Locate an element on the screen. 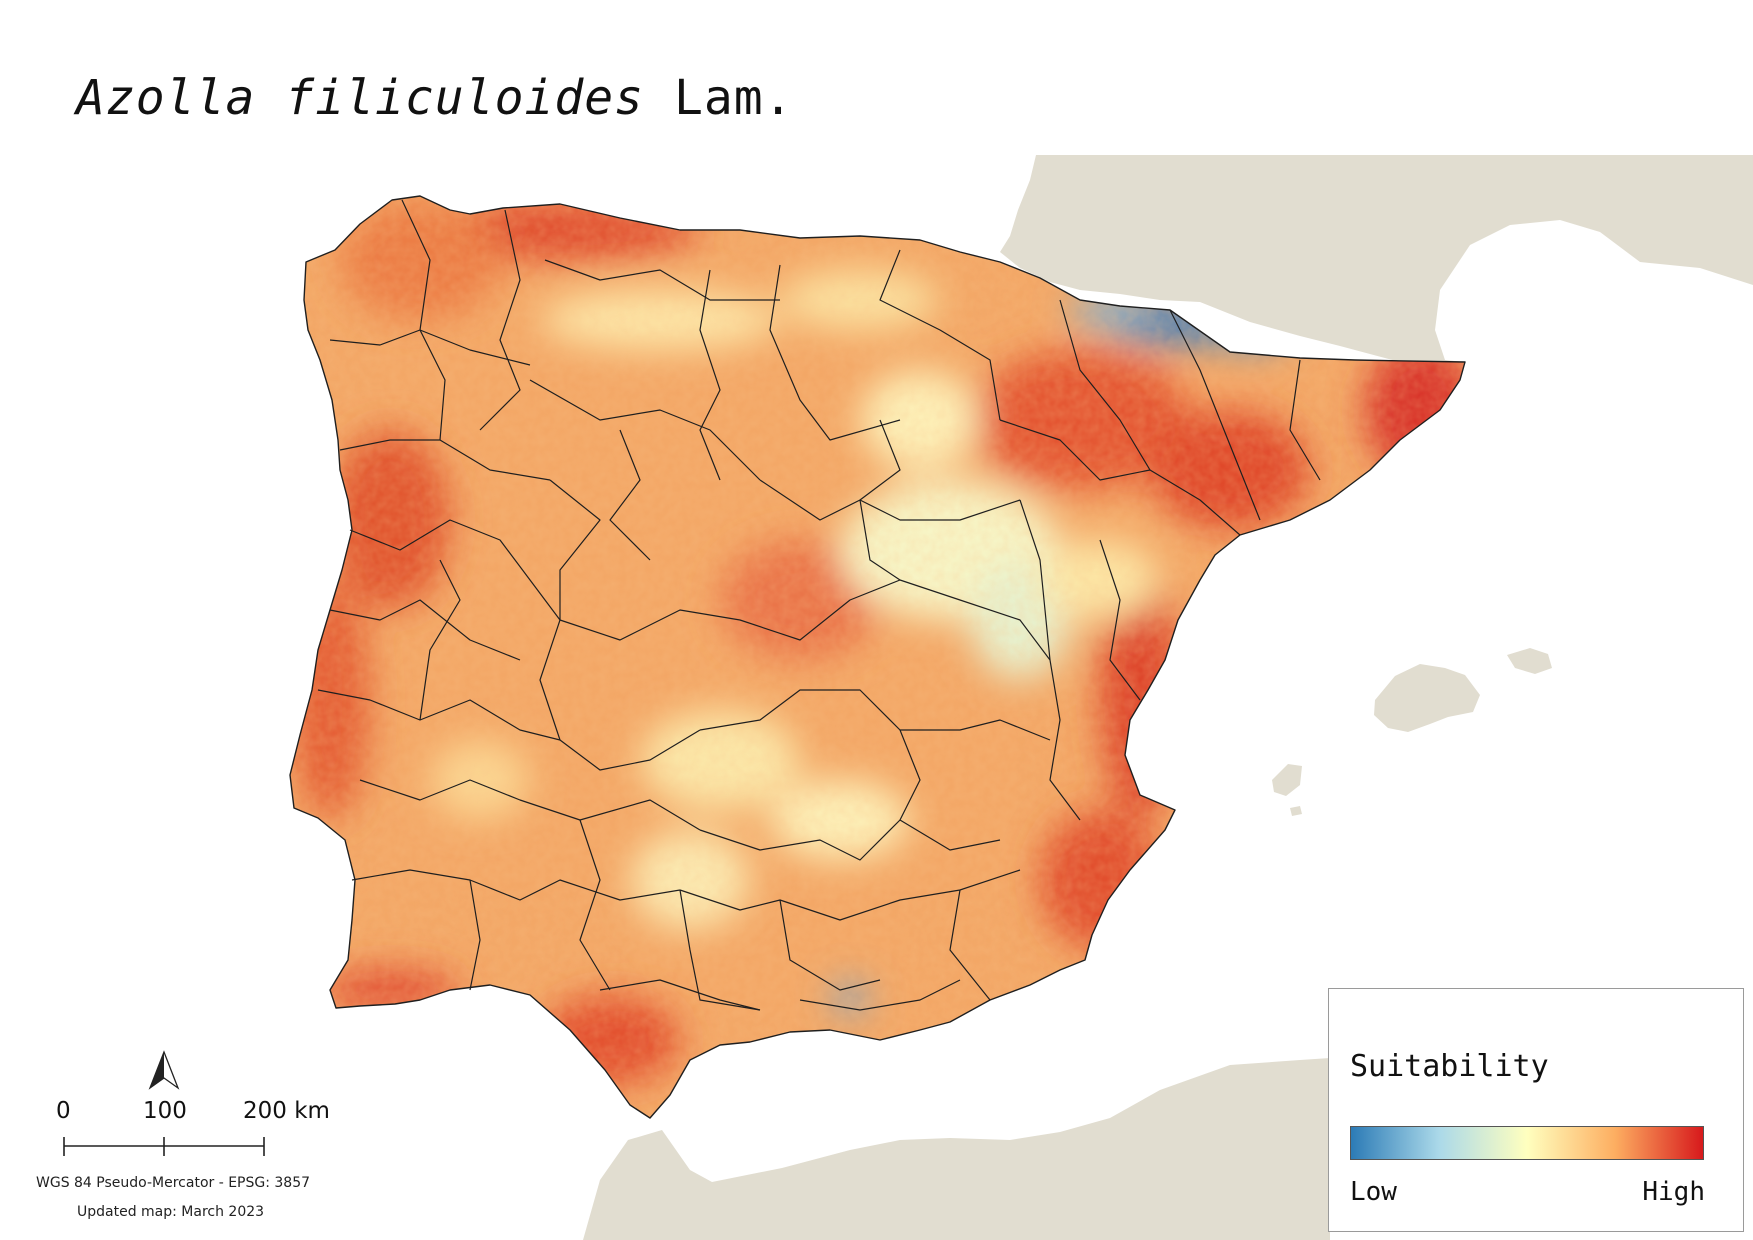 This screenshot has height=1240, width=1753. scale-label-0: 0 is located at coordinates (63, 1111).